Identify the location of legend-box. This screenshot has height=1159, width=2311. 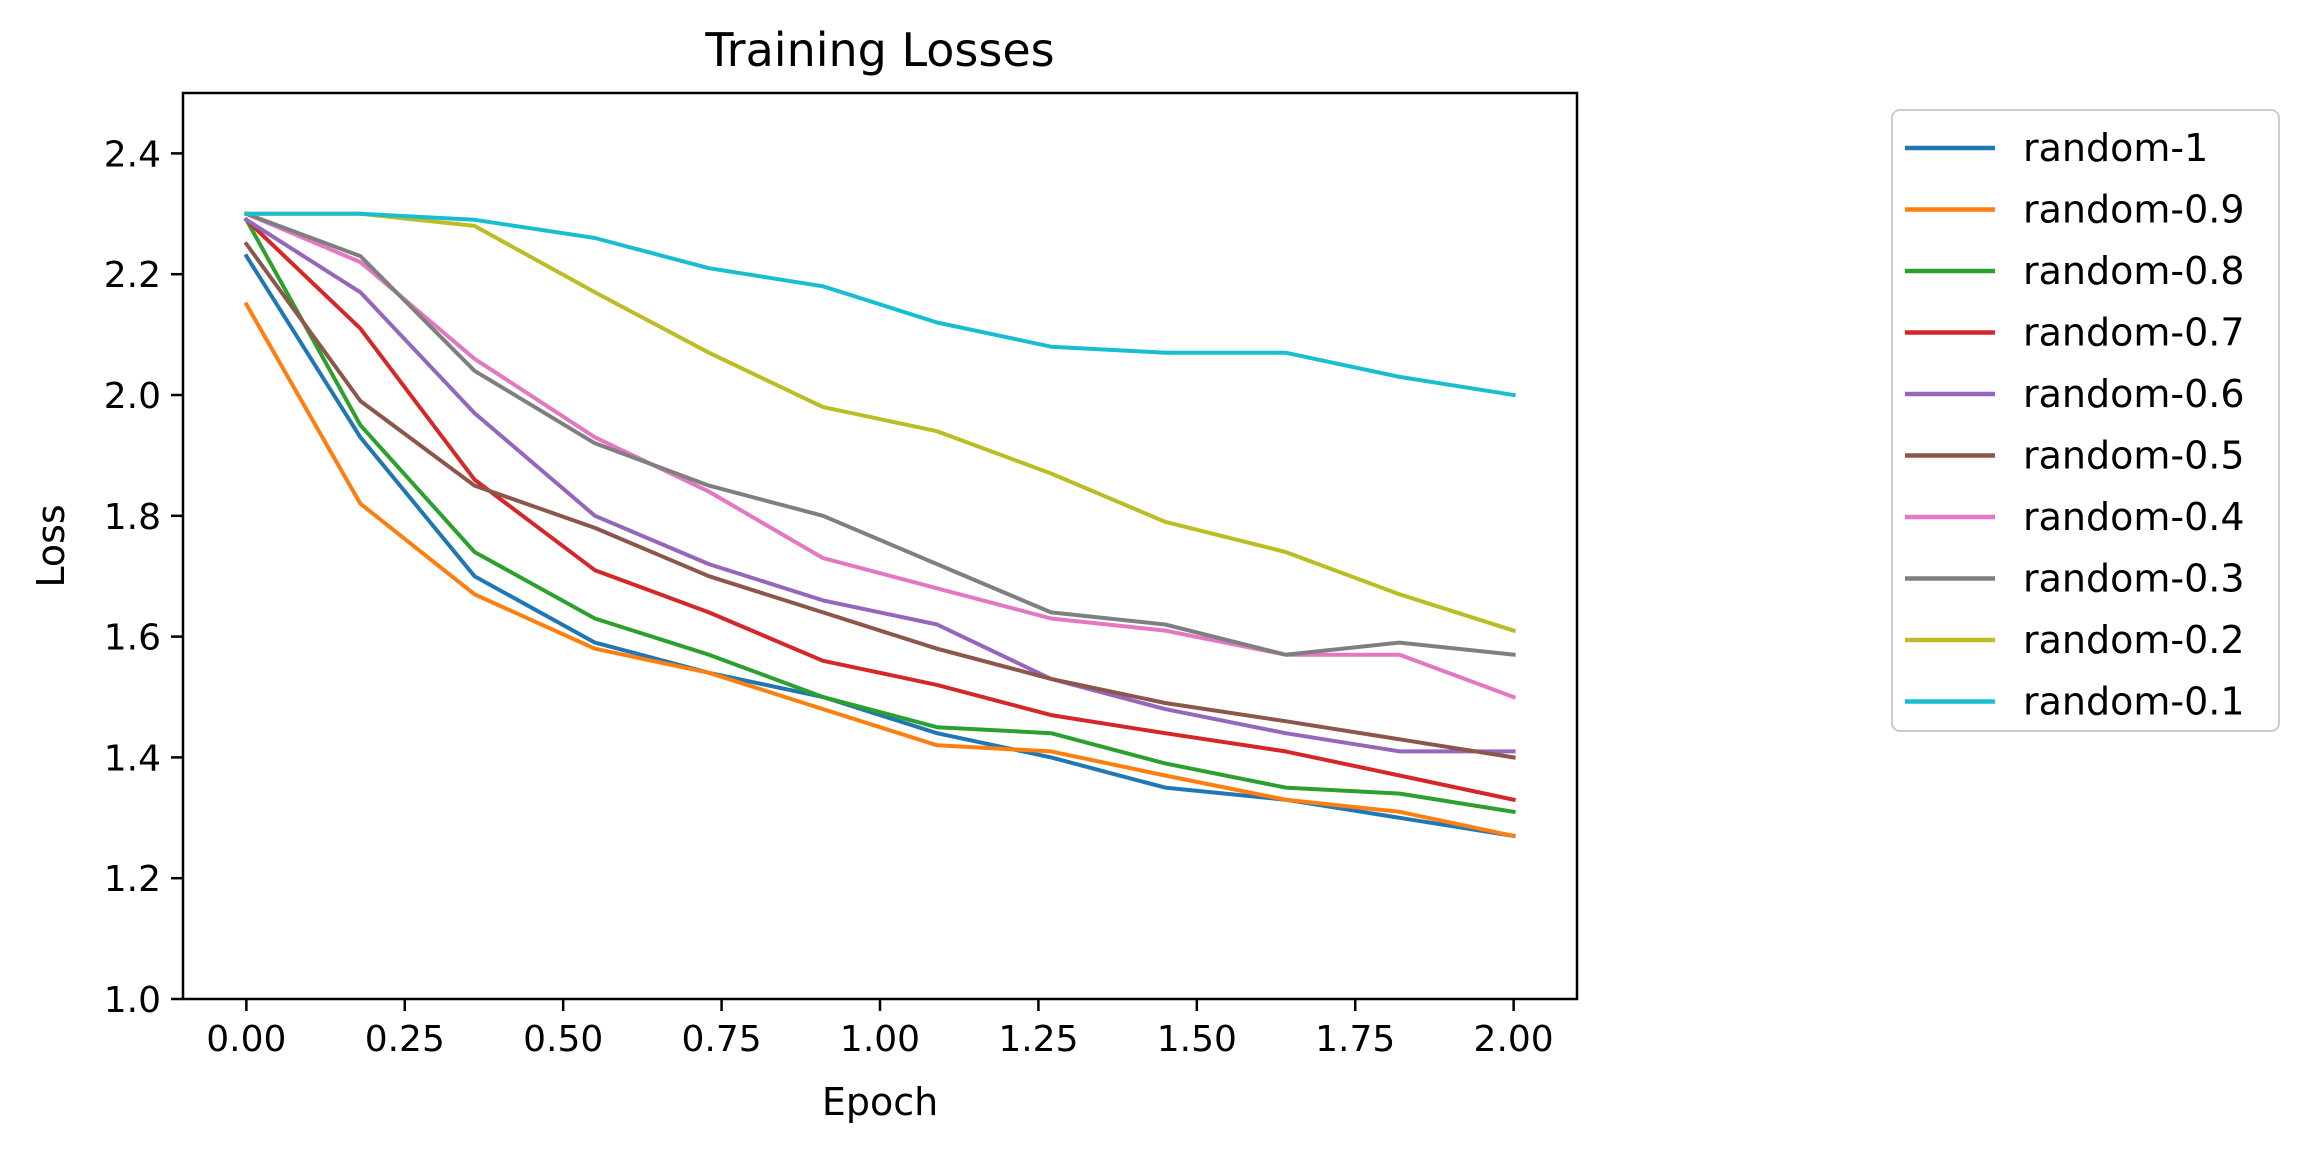
(2085, 420).